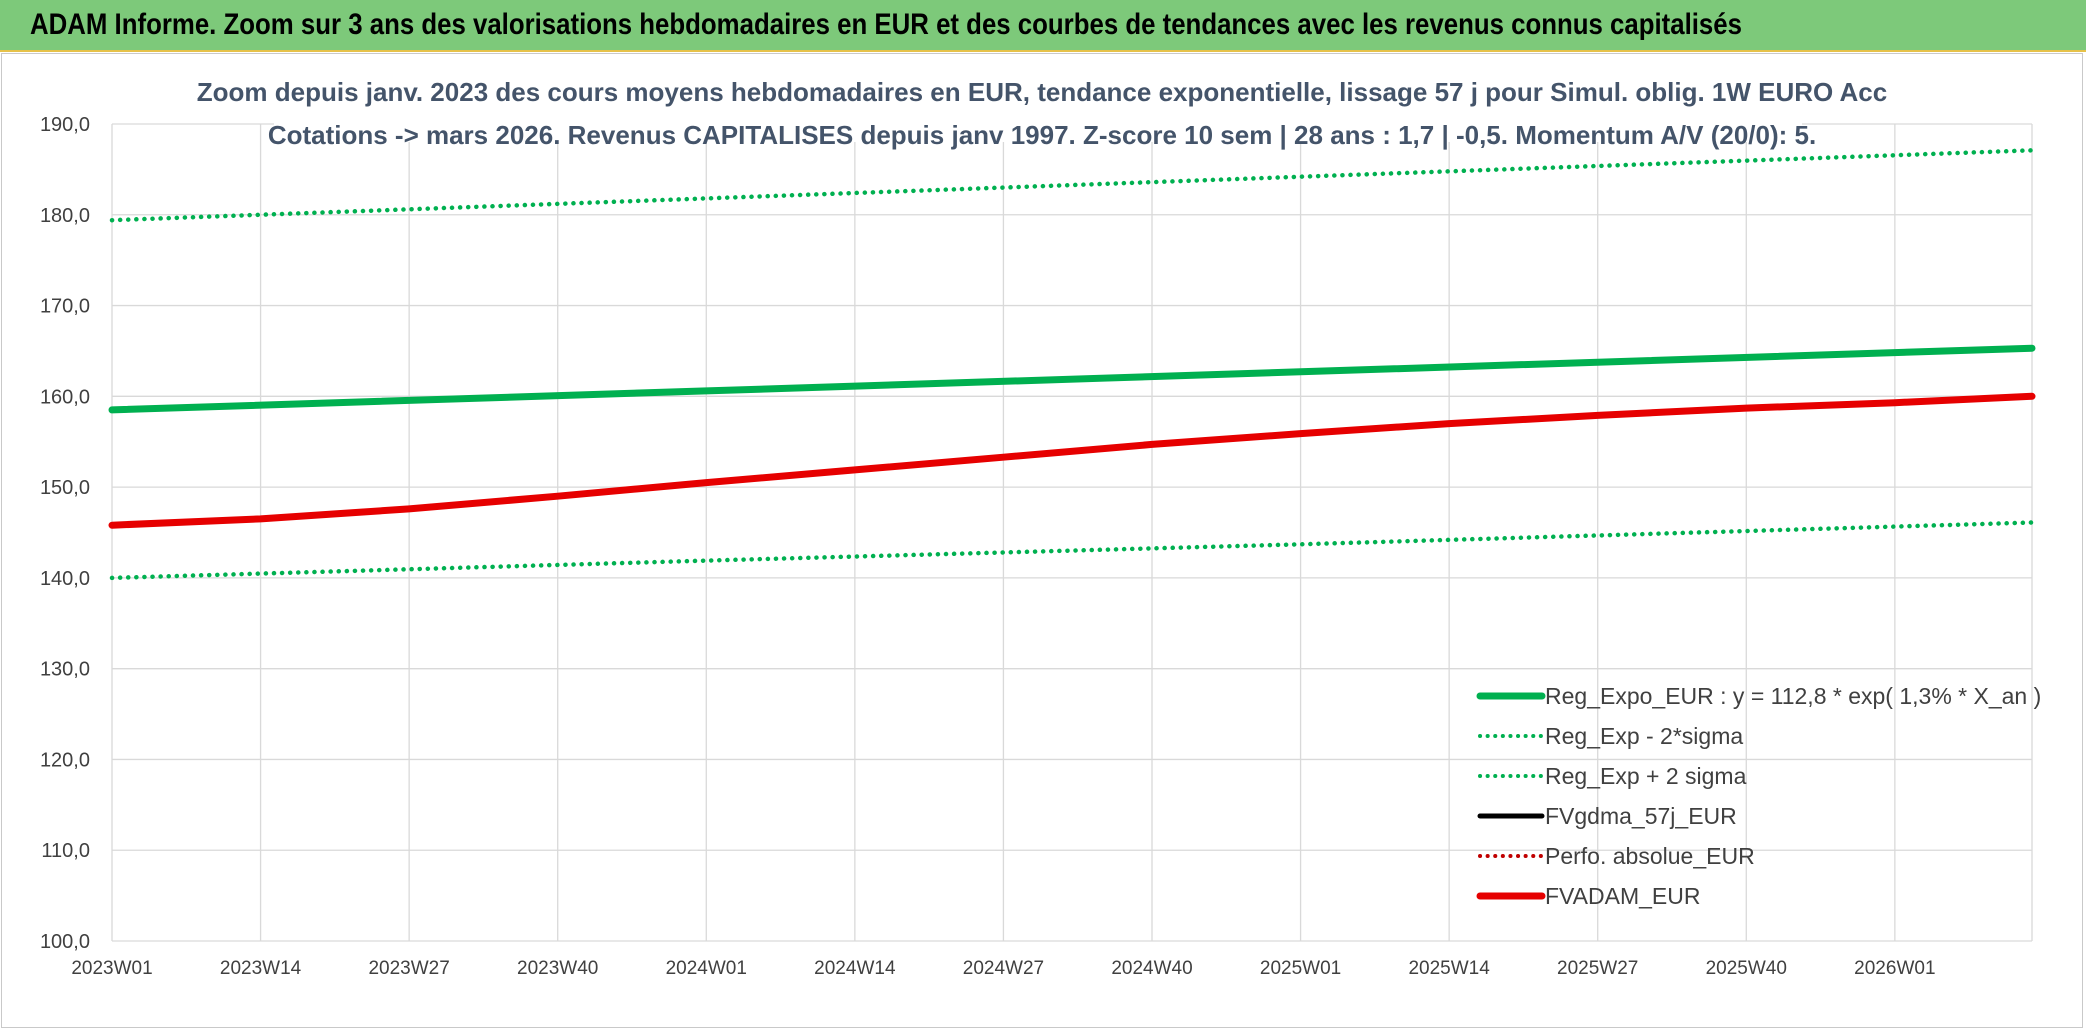 Image resolution: width=2086 pixels, height=1031 pixels. Describe the element at coordinates (1746, 968) in the screenshot. I see `x-tick-label: 2025W40` at that location.